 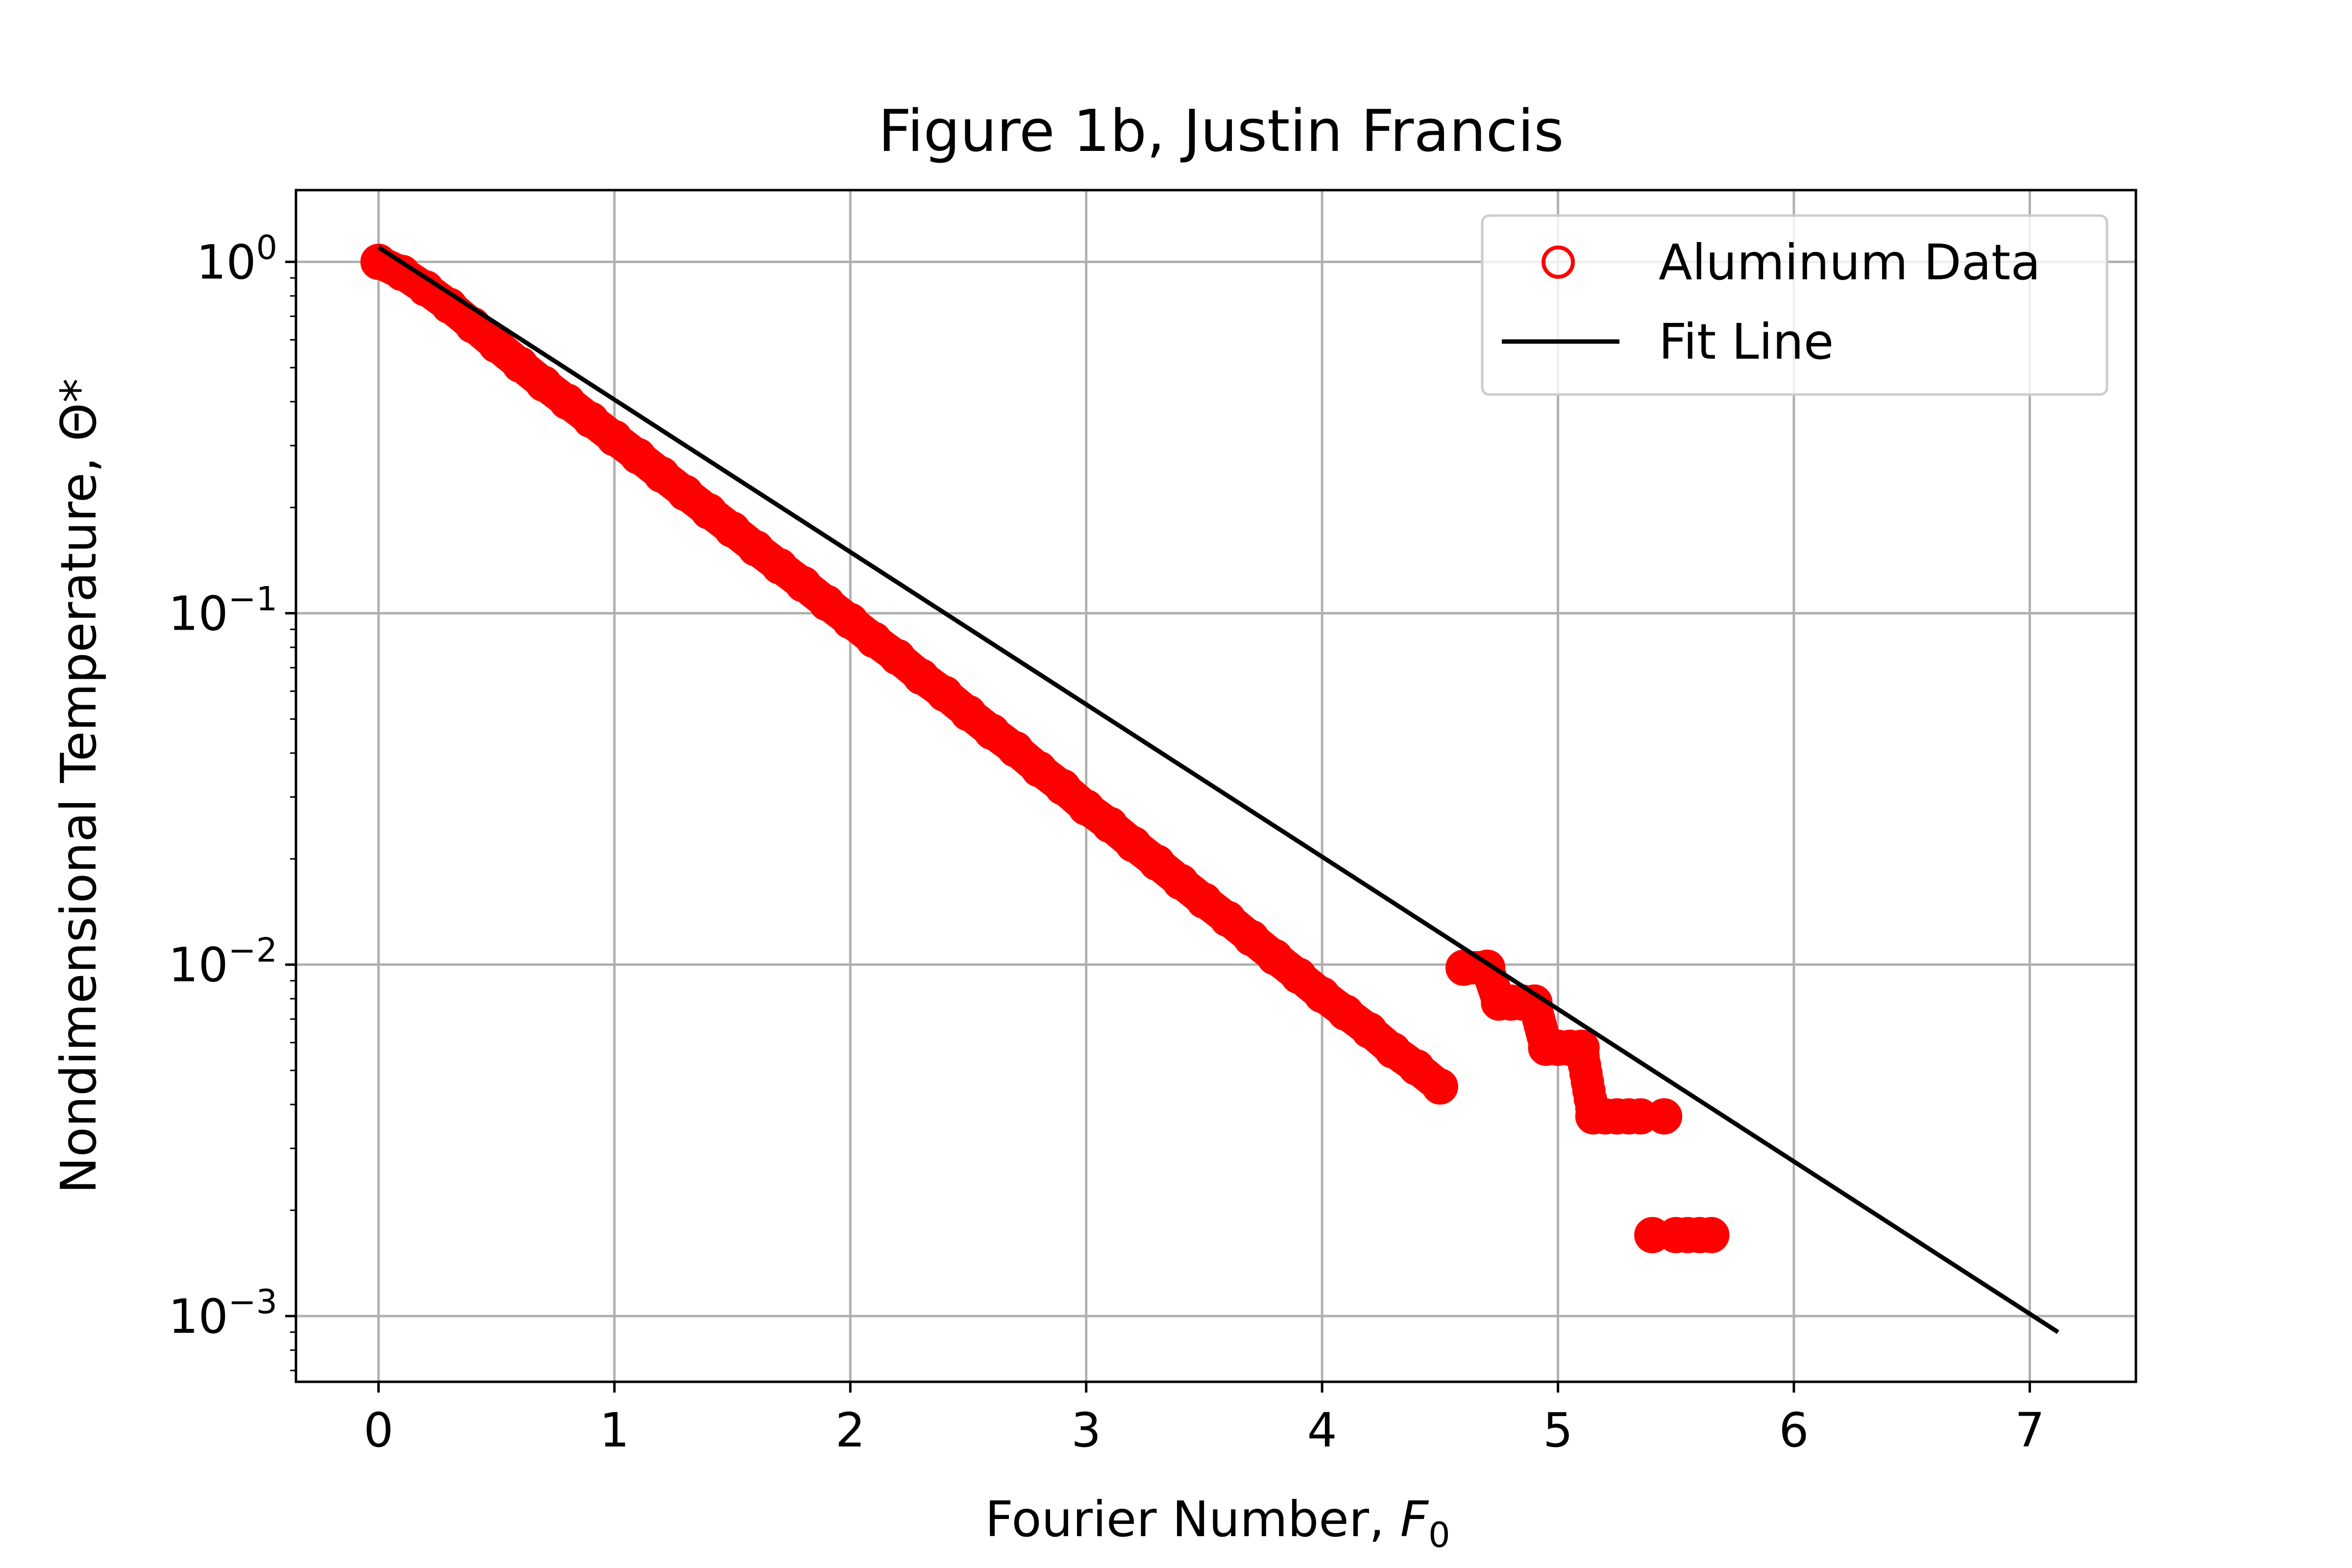 I want to click on y-tick-label-exponent: −1, so click(x=253, y=599).